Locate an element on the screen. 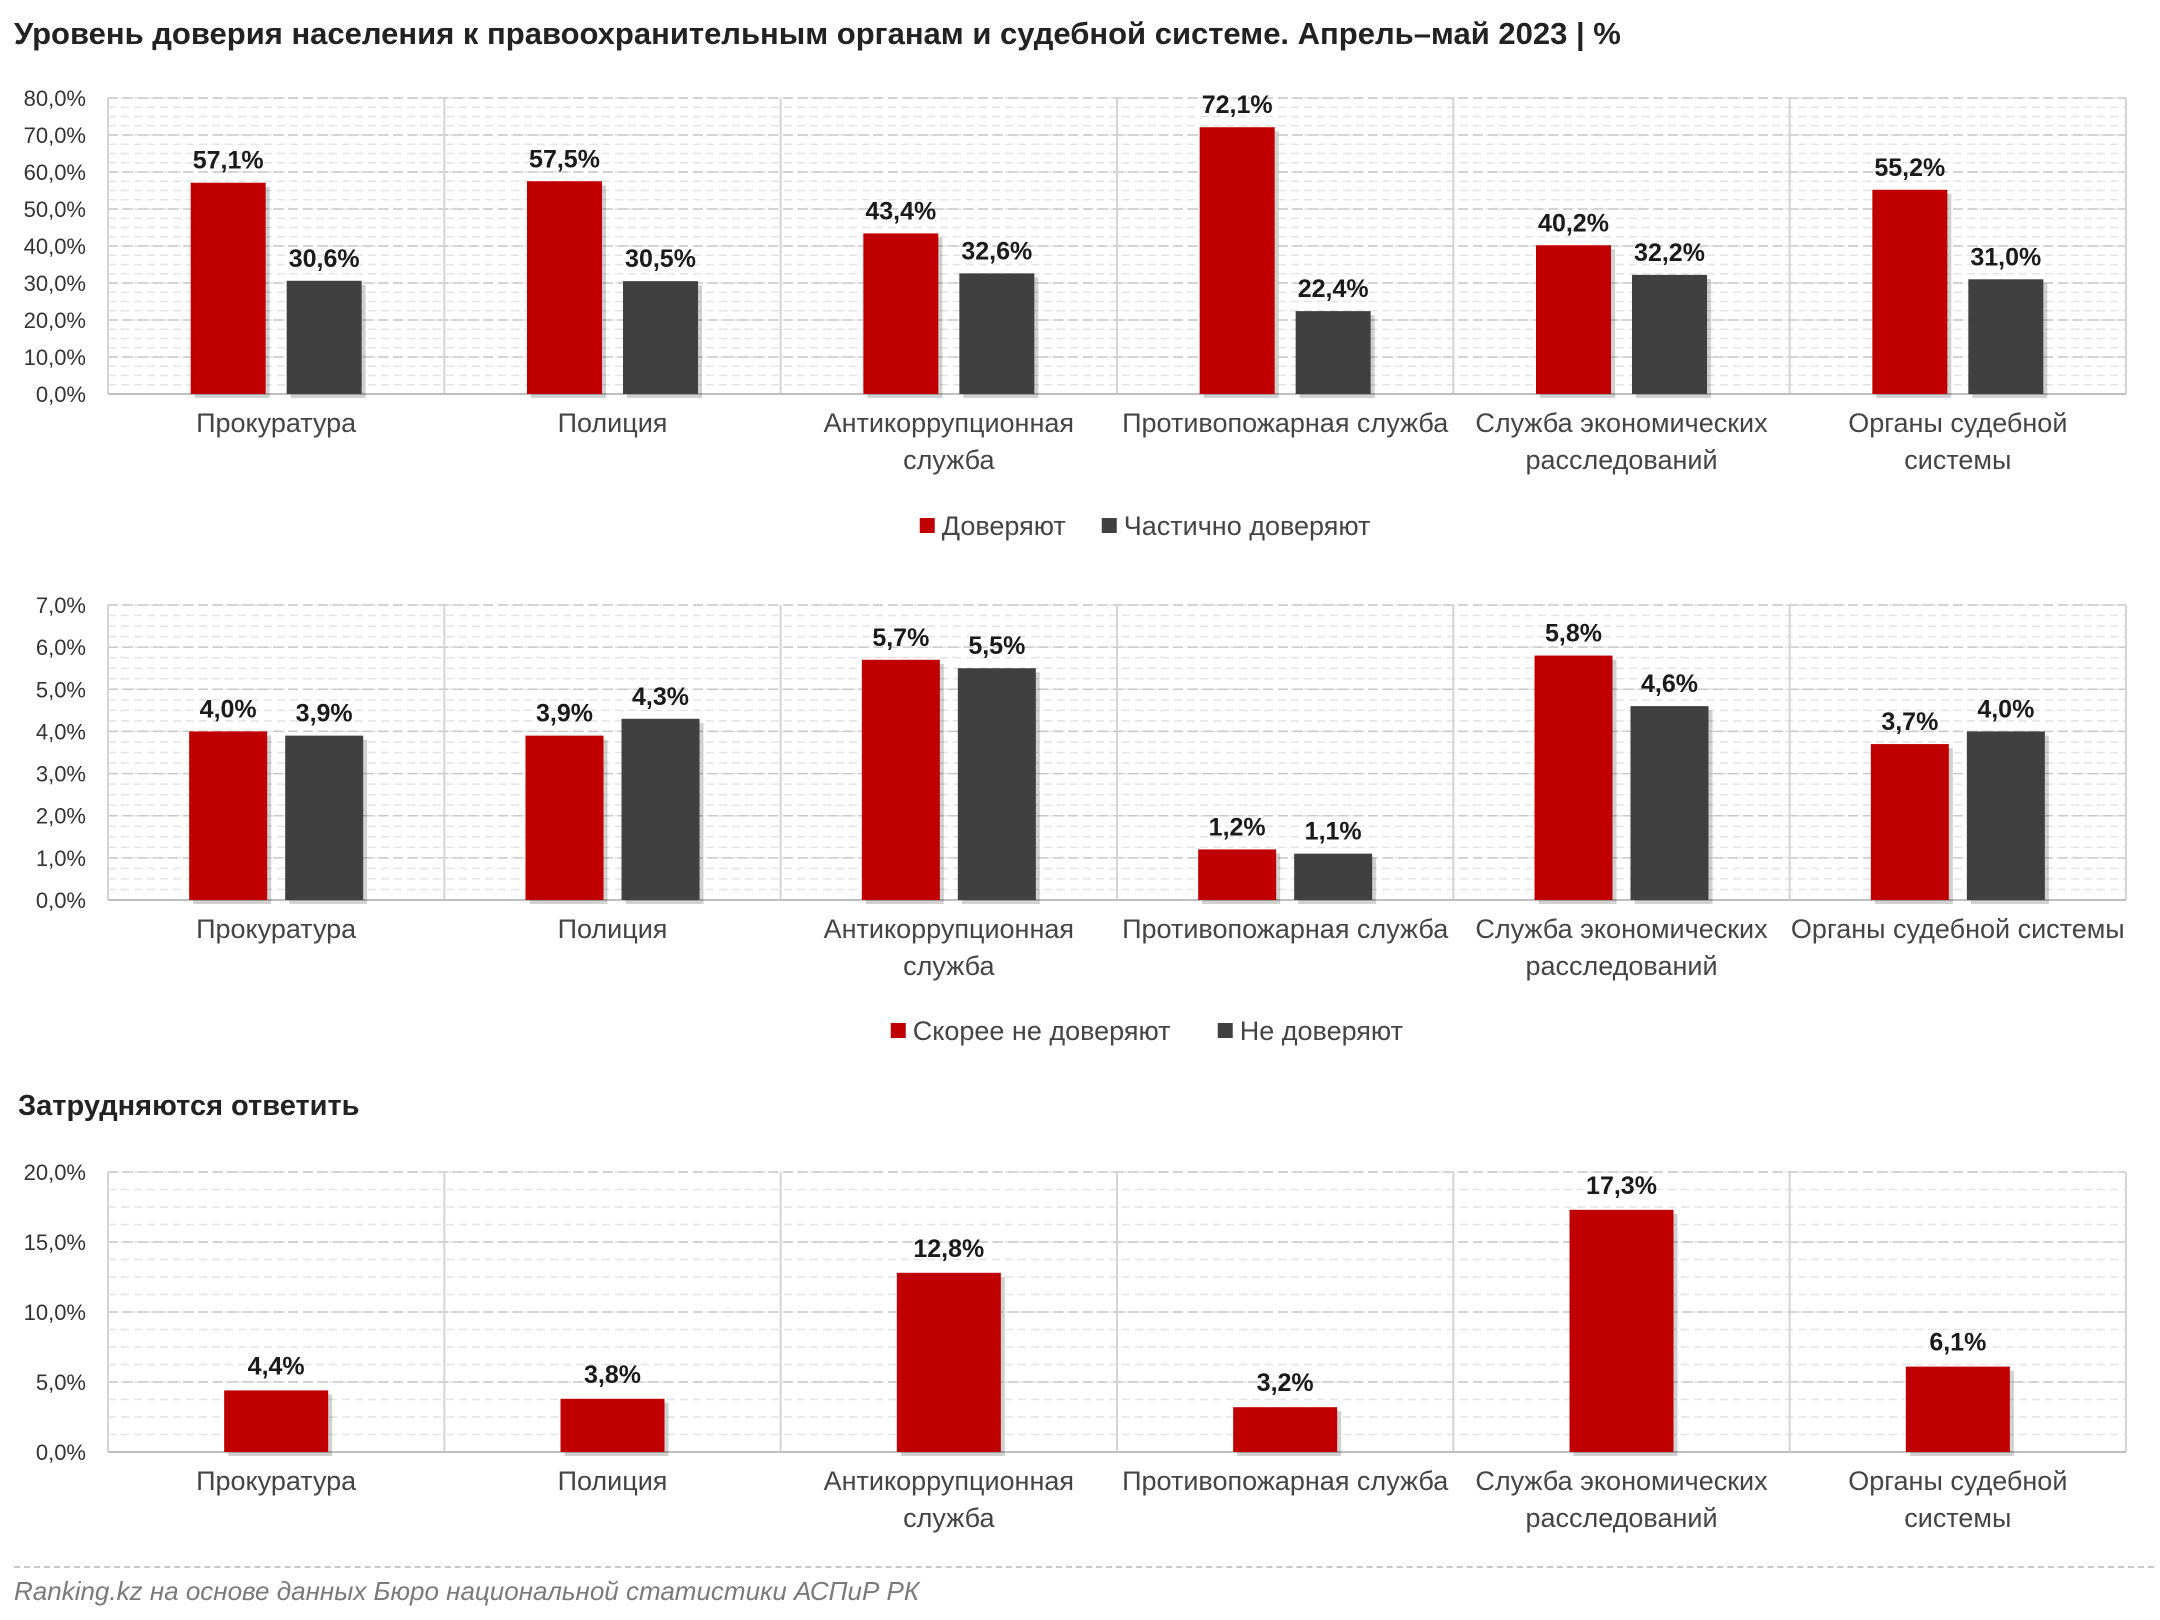  data-label: 4,4% is located at coordinates (276, 1366).